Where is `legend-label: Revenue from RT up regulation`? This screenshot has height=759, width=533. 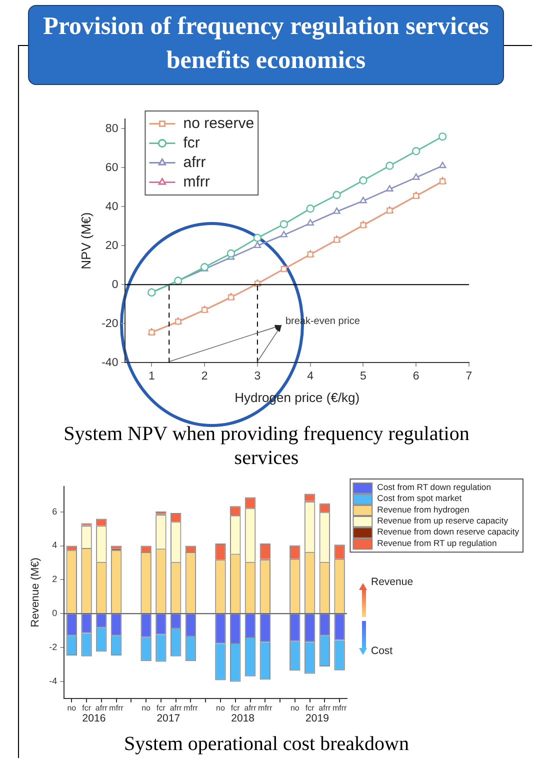 legend-label: Revenue from RT up regulation is located at coordinates (437, 543).